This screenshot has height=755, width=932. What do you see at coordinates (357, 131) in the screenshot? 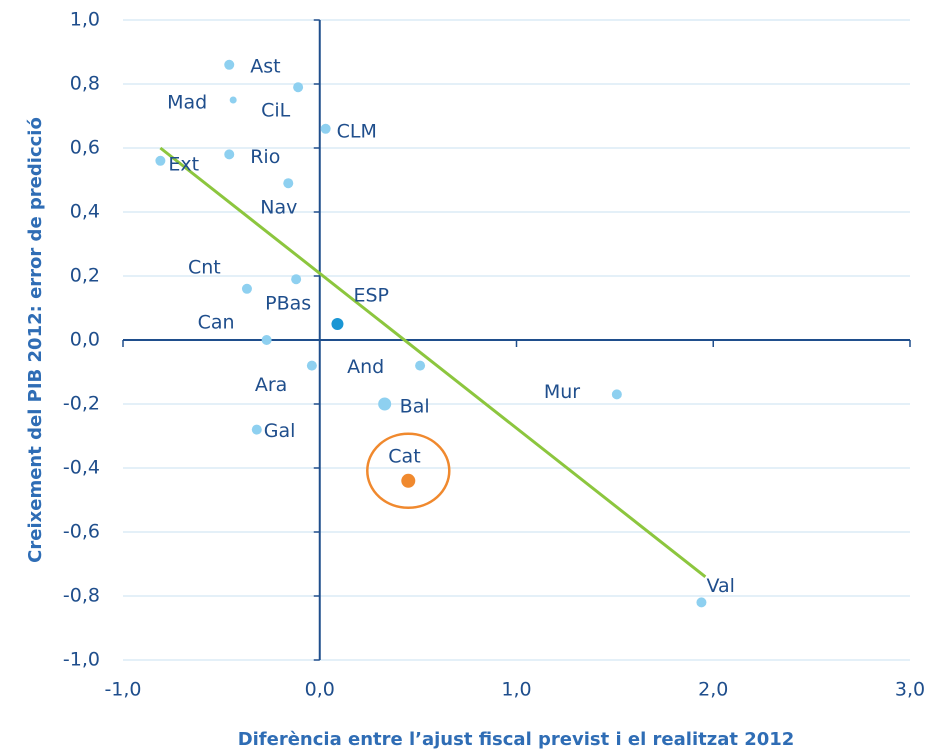
I see `point-label: CLM` at bounding box center [357, 131].